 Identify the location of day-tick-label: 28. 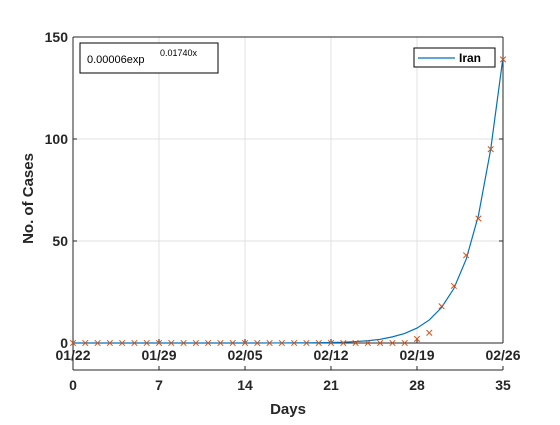
(417, 385).